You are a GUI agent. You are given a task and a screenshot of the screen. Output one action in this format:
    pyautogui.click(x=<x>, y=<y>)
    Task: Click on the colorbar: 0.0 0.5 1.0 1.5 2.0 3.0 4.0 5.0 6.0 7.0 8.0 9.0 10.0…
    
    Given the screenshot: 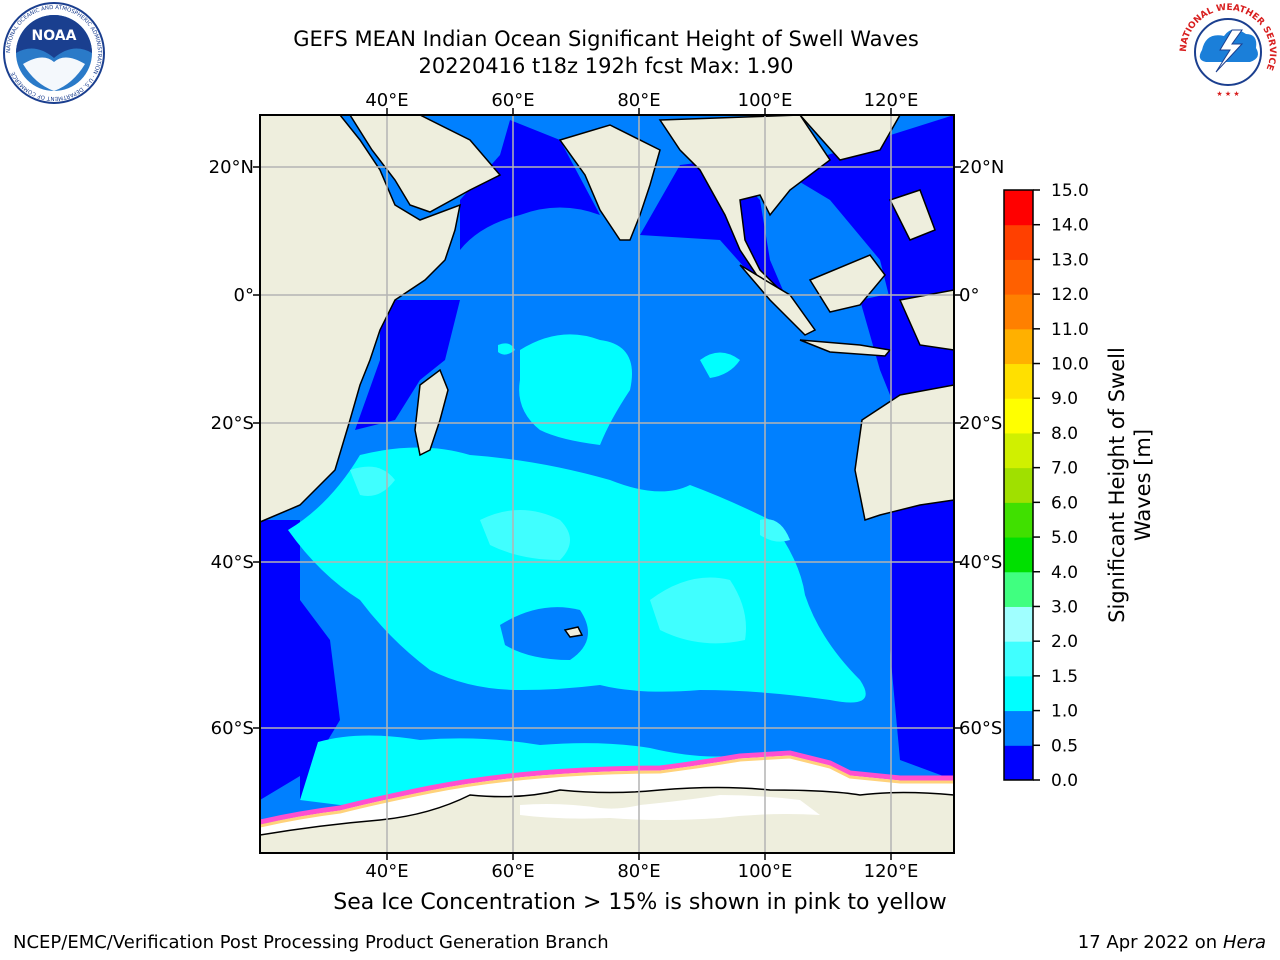 What is the action you would take?
    pyautogui.click(x=1046, y=486)
    